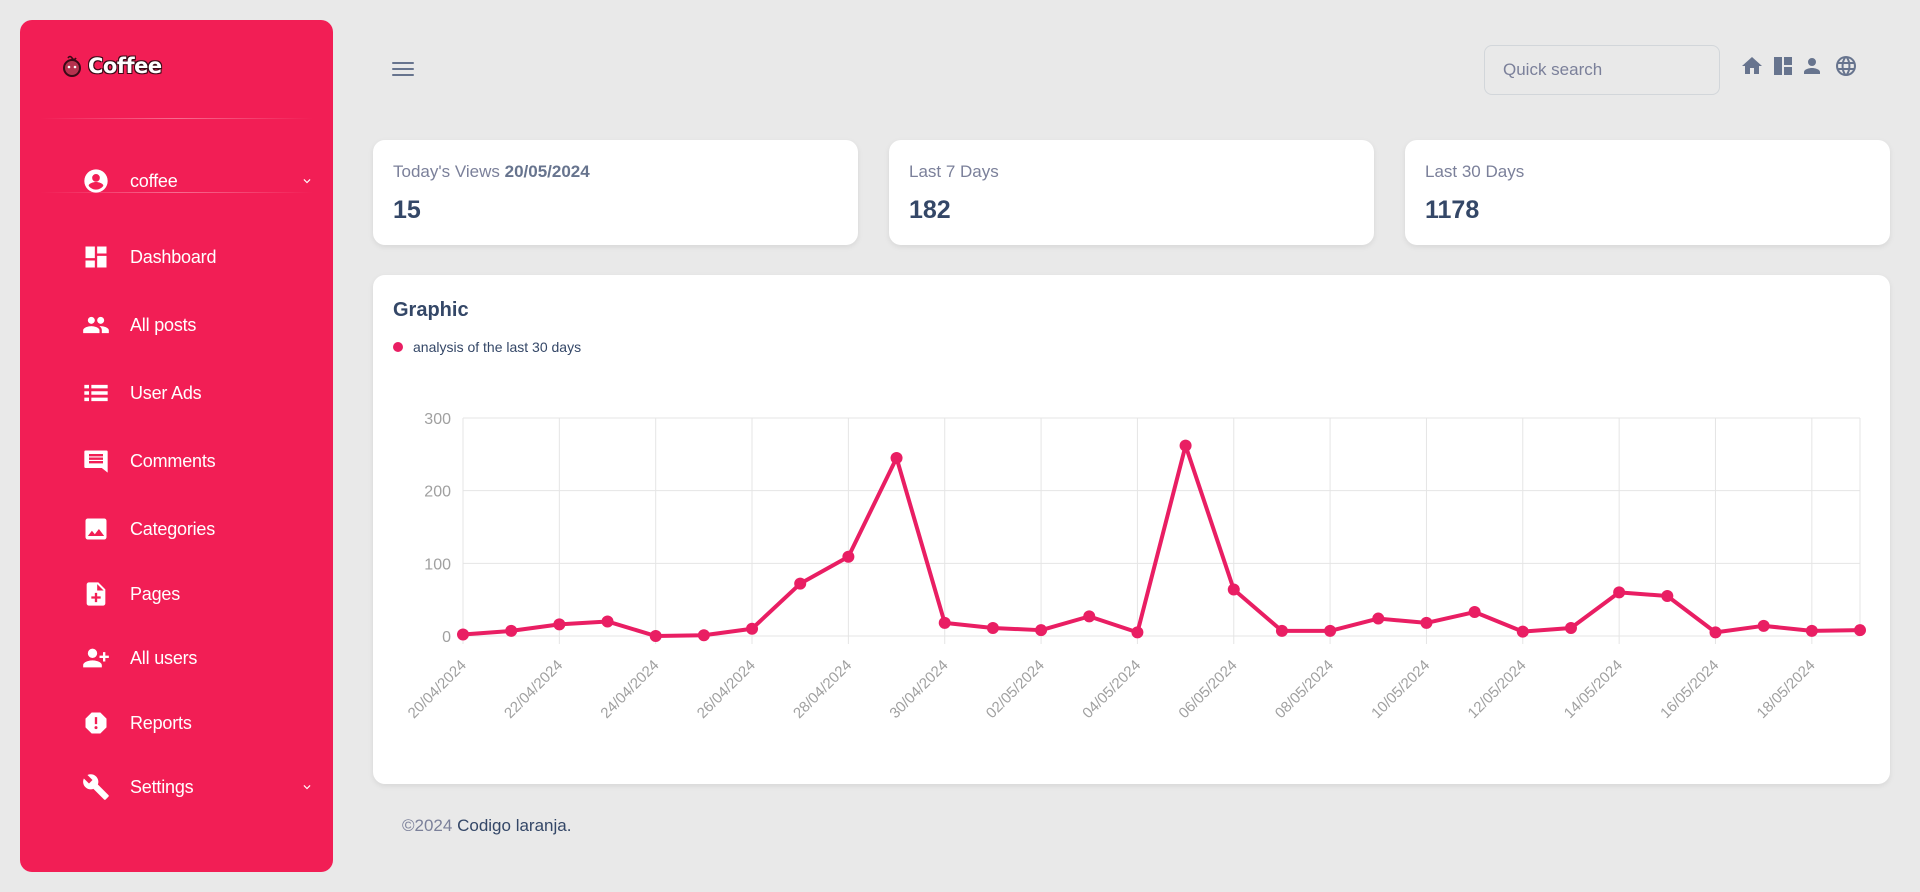 The image size is (1920, 892). What do you see at coordinates (96, 658) in the screenshot?
I see `person-add-icon` at bounding box center [96, 658].